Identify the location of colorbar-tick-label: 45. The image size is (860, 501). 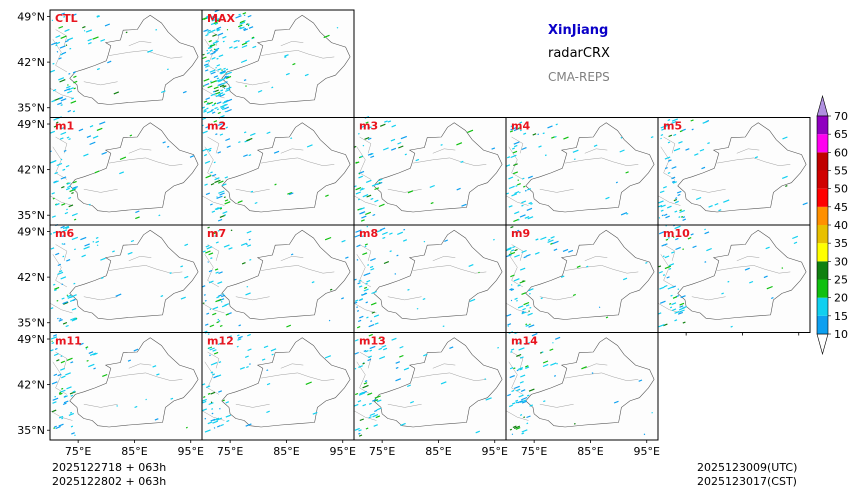
(841, 207).